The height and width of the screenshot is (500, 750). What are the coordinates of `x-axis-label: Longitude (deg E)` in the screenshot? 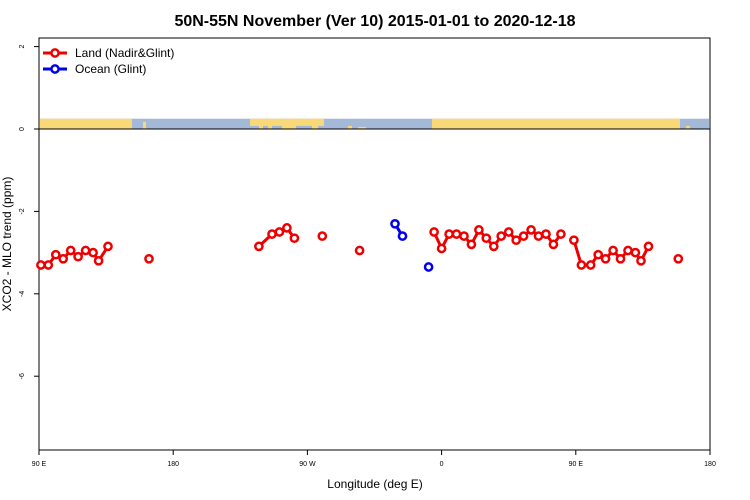 It's located at (374, 484).